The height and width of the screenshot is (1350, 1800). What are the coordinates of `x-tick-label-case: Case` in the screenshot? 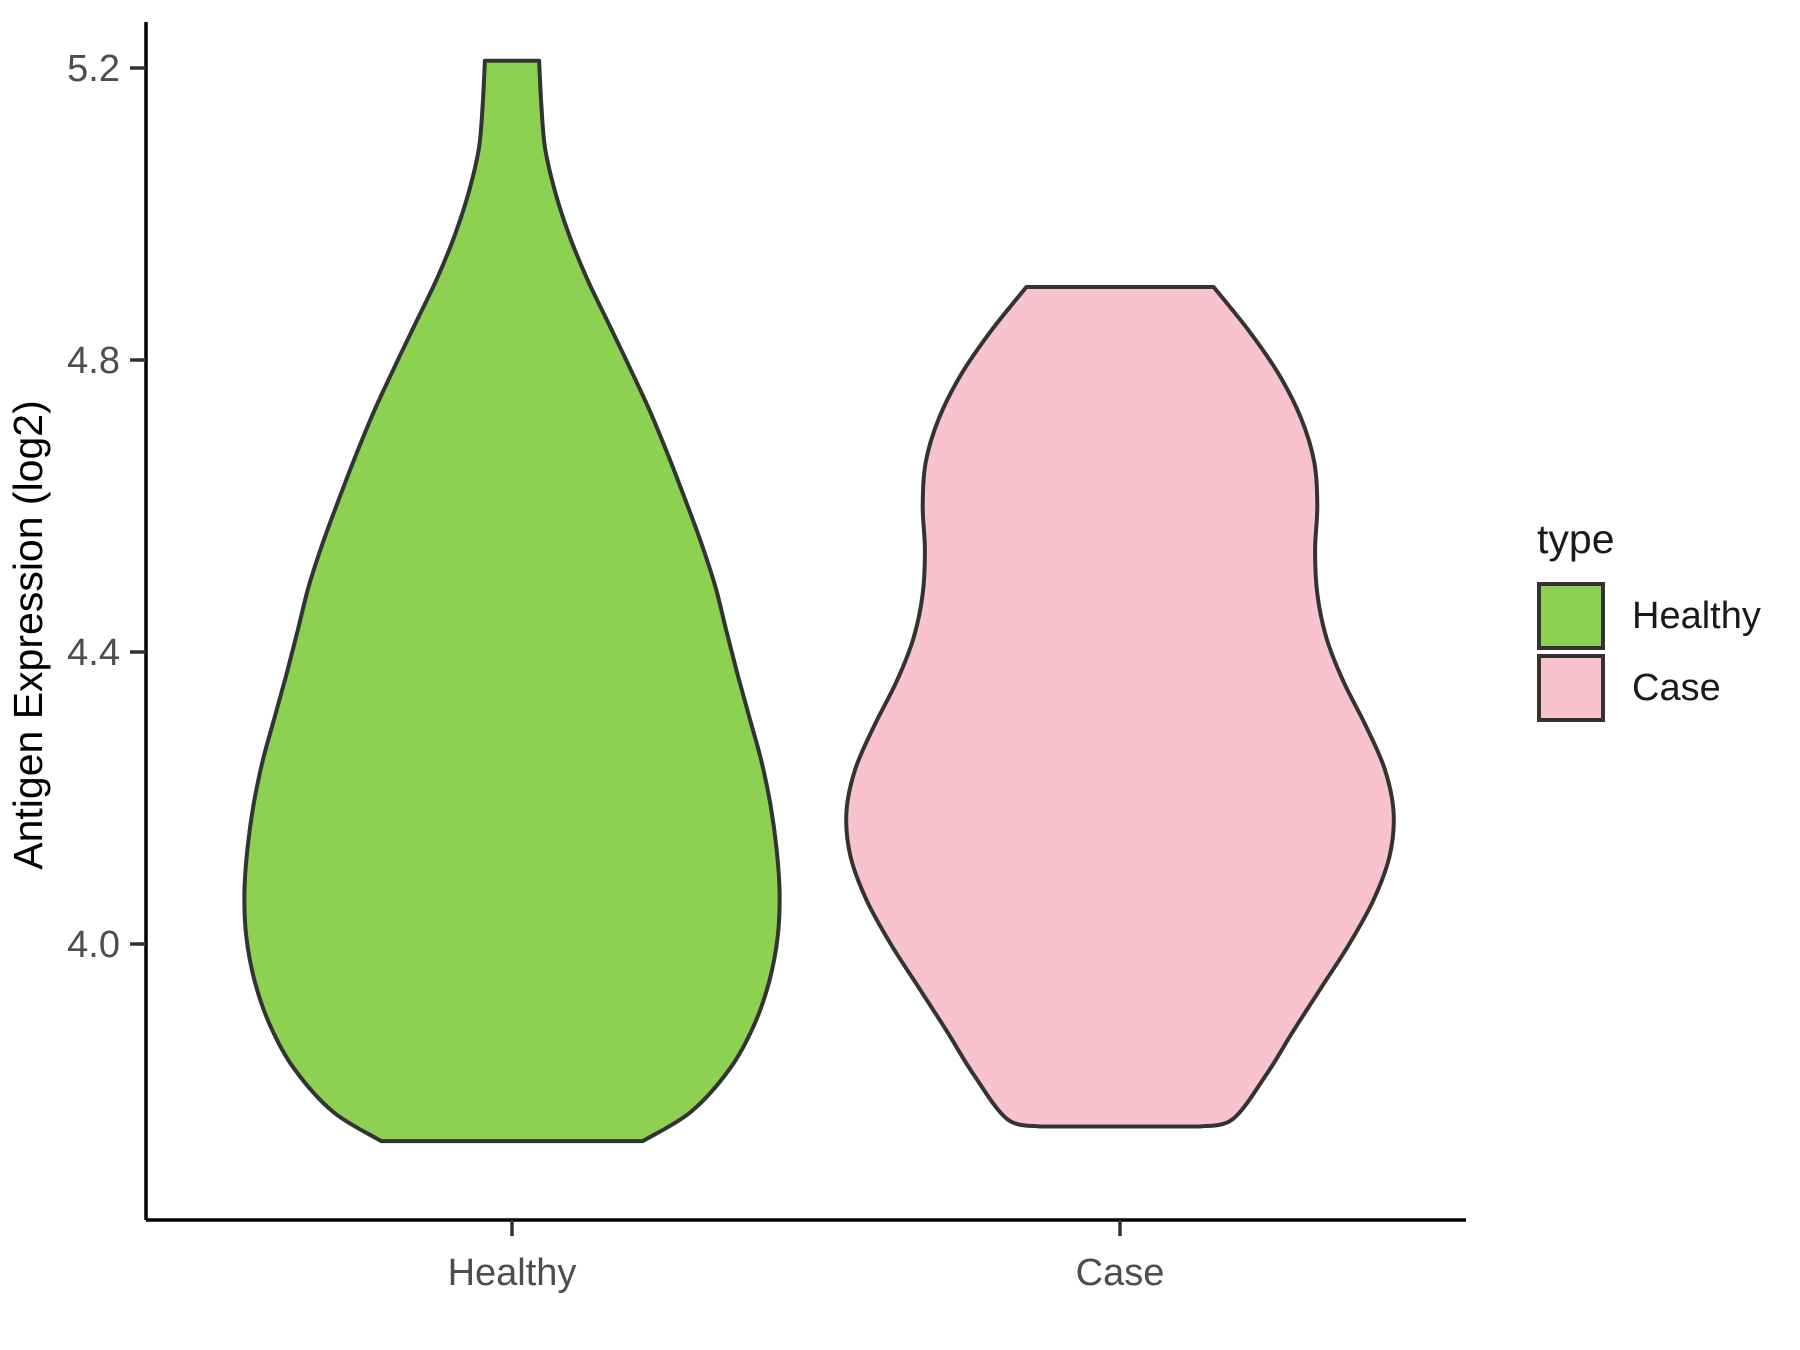 It's located at (1120, 1273).